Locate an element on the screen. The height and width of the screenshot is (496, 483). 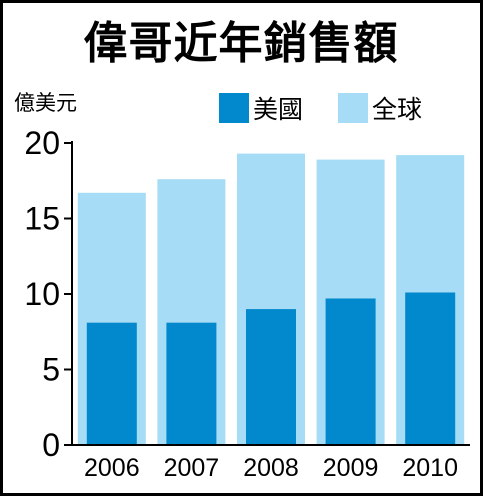
legend-label-global: 全球 is located at coordinates (397, 109).